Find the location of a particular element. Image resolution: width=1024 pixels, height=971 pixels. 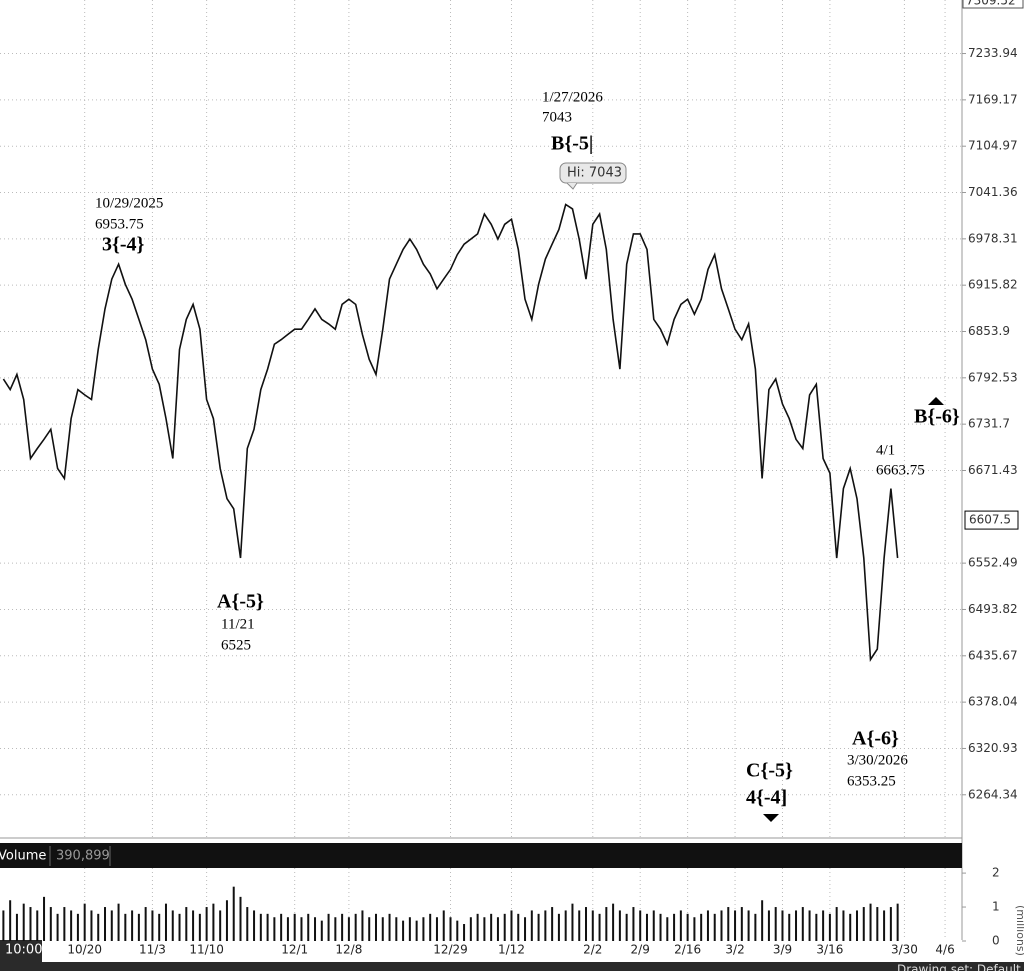

y-tick-label: 6853.9 is located at coordinates (989, 331).